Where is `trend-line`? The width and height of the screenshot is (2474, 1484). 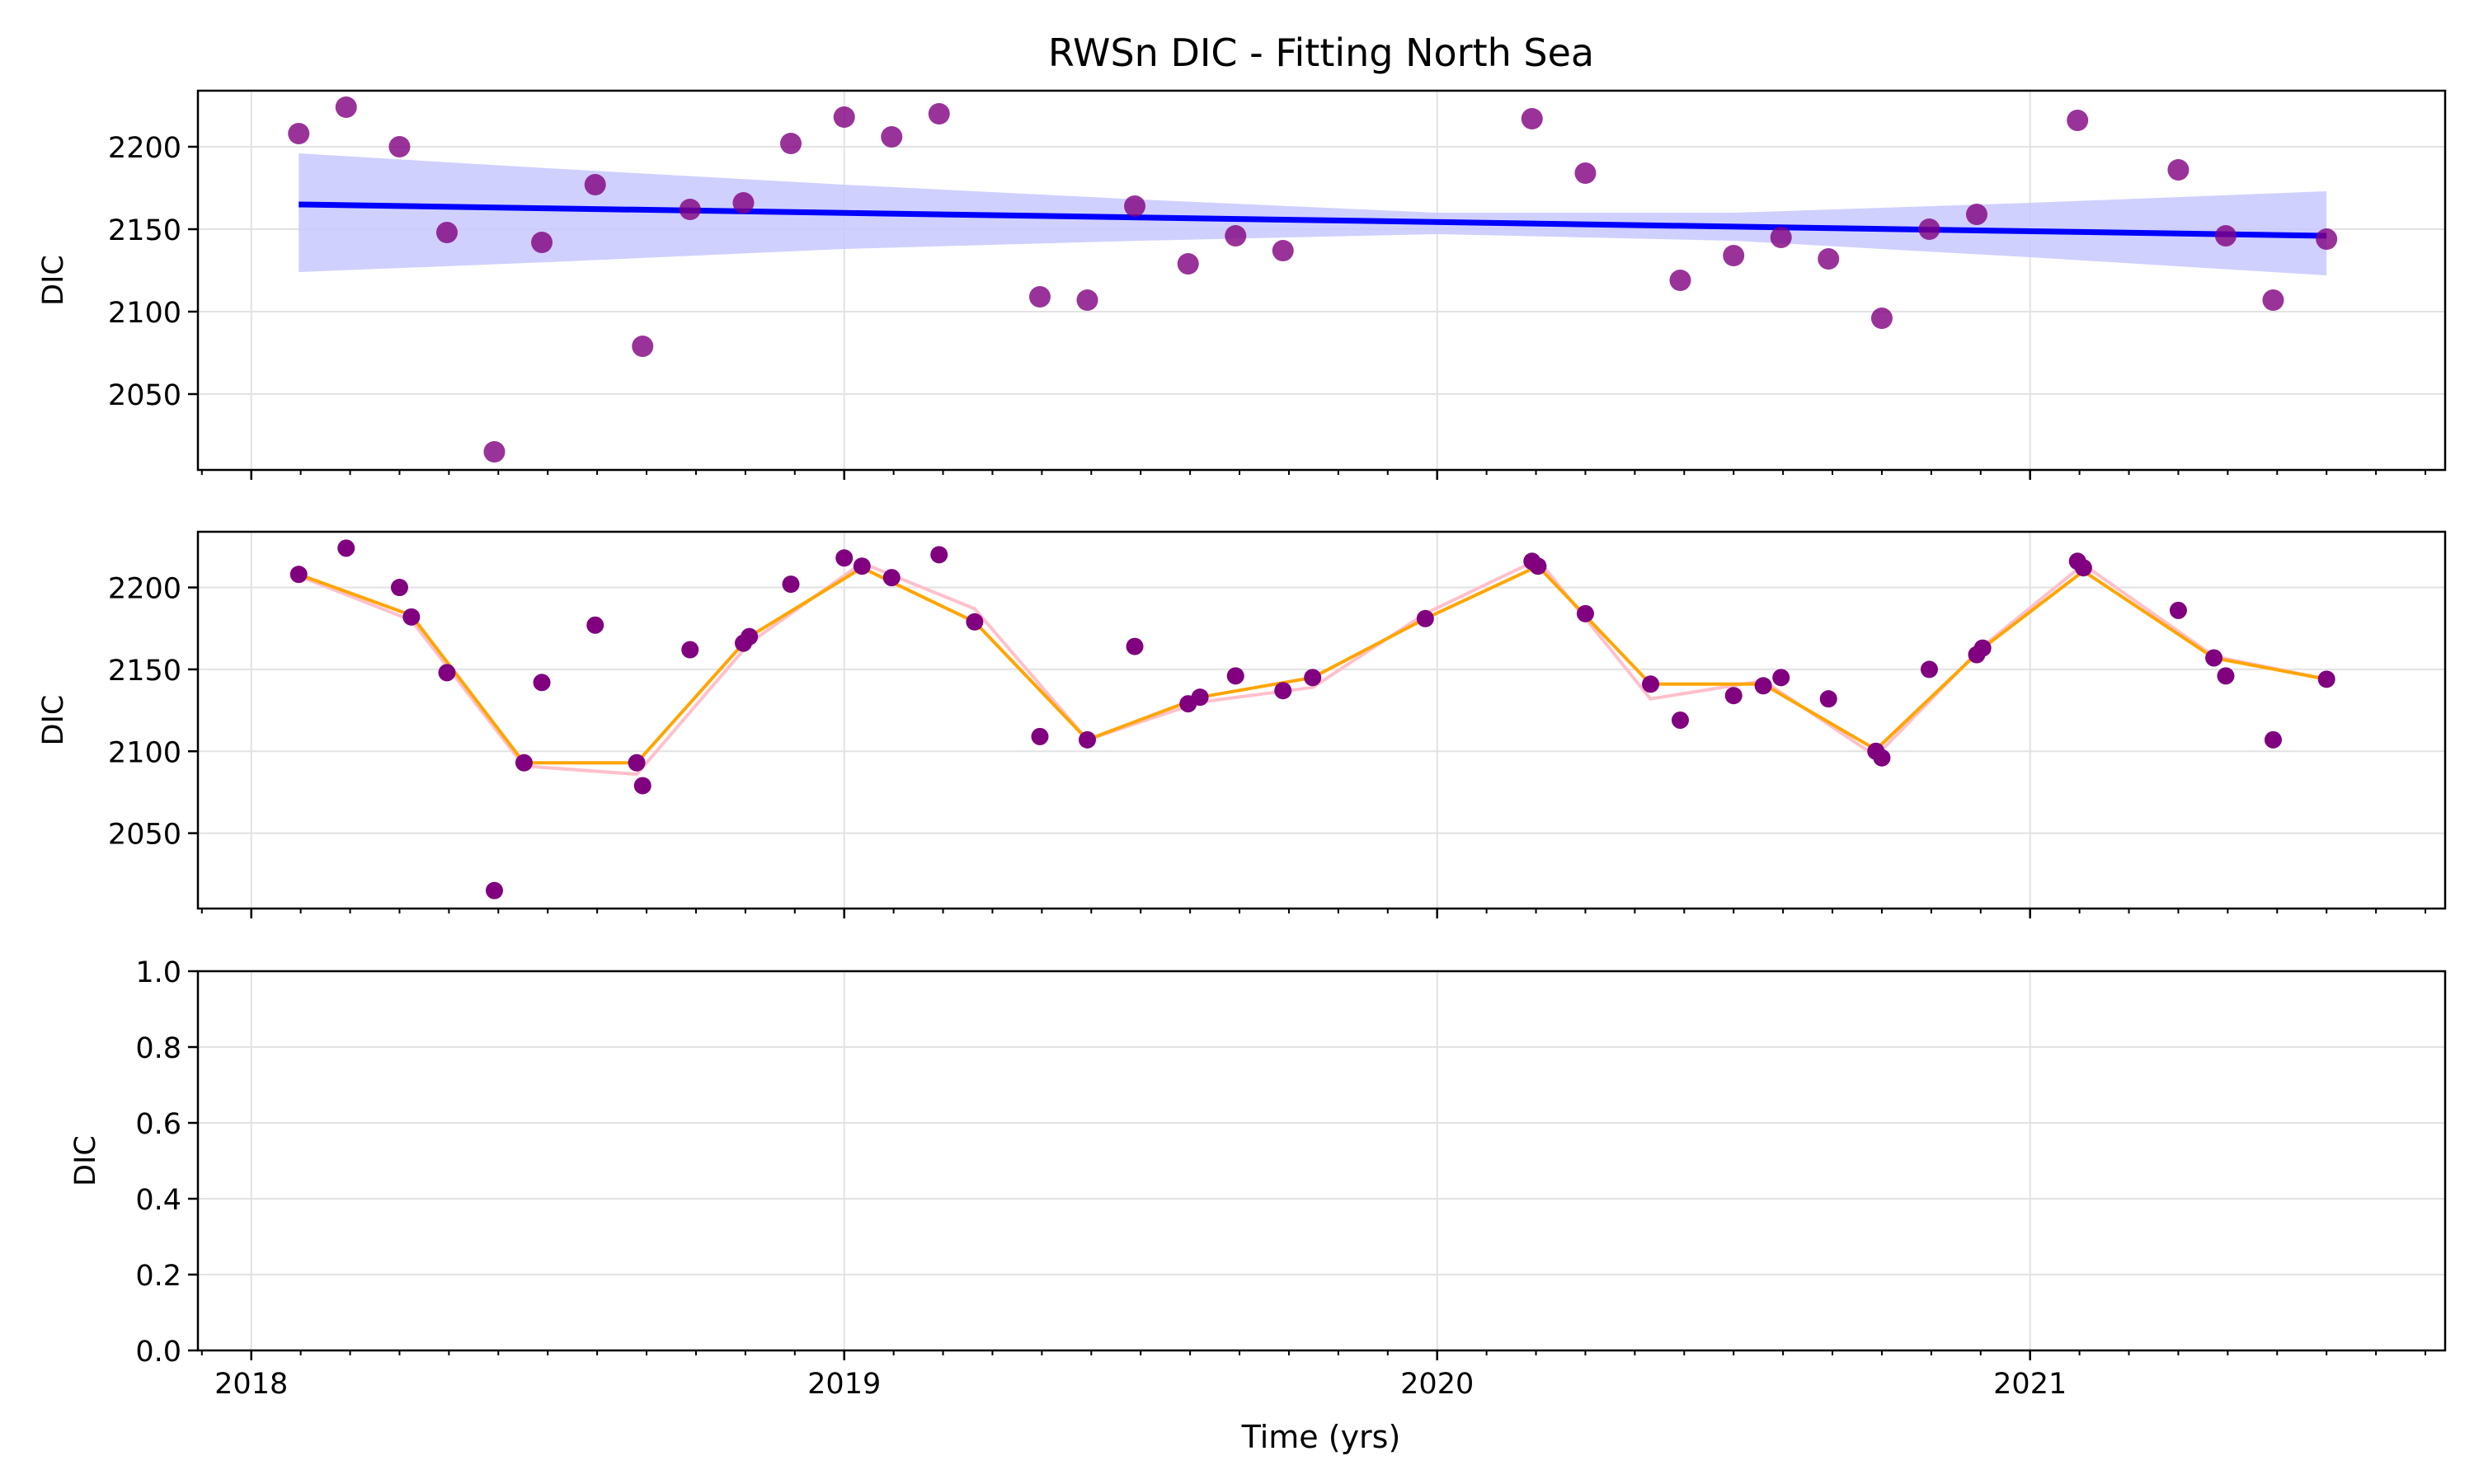
trend-line is located at coordinates (1313, 220).